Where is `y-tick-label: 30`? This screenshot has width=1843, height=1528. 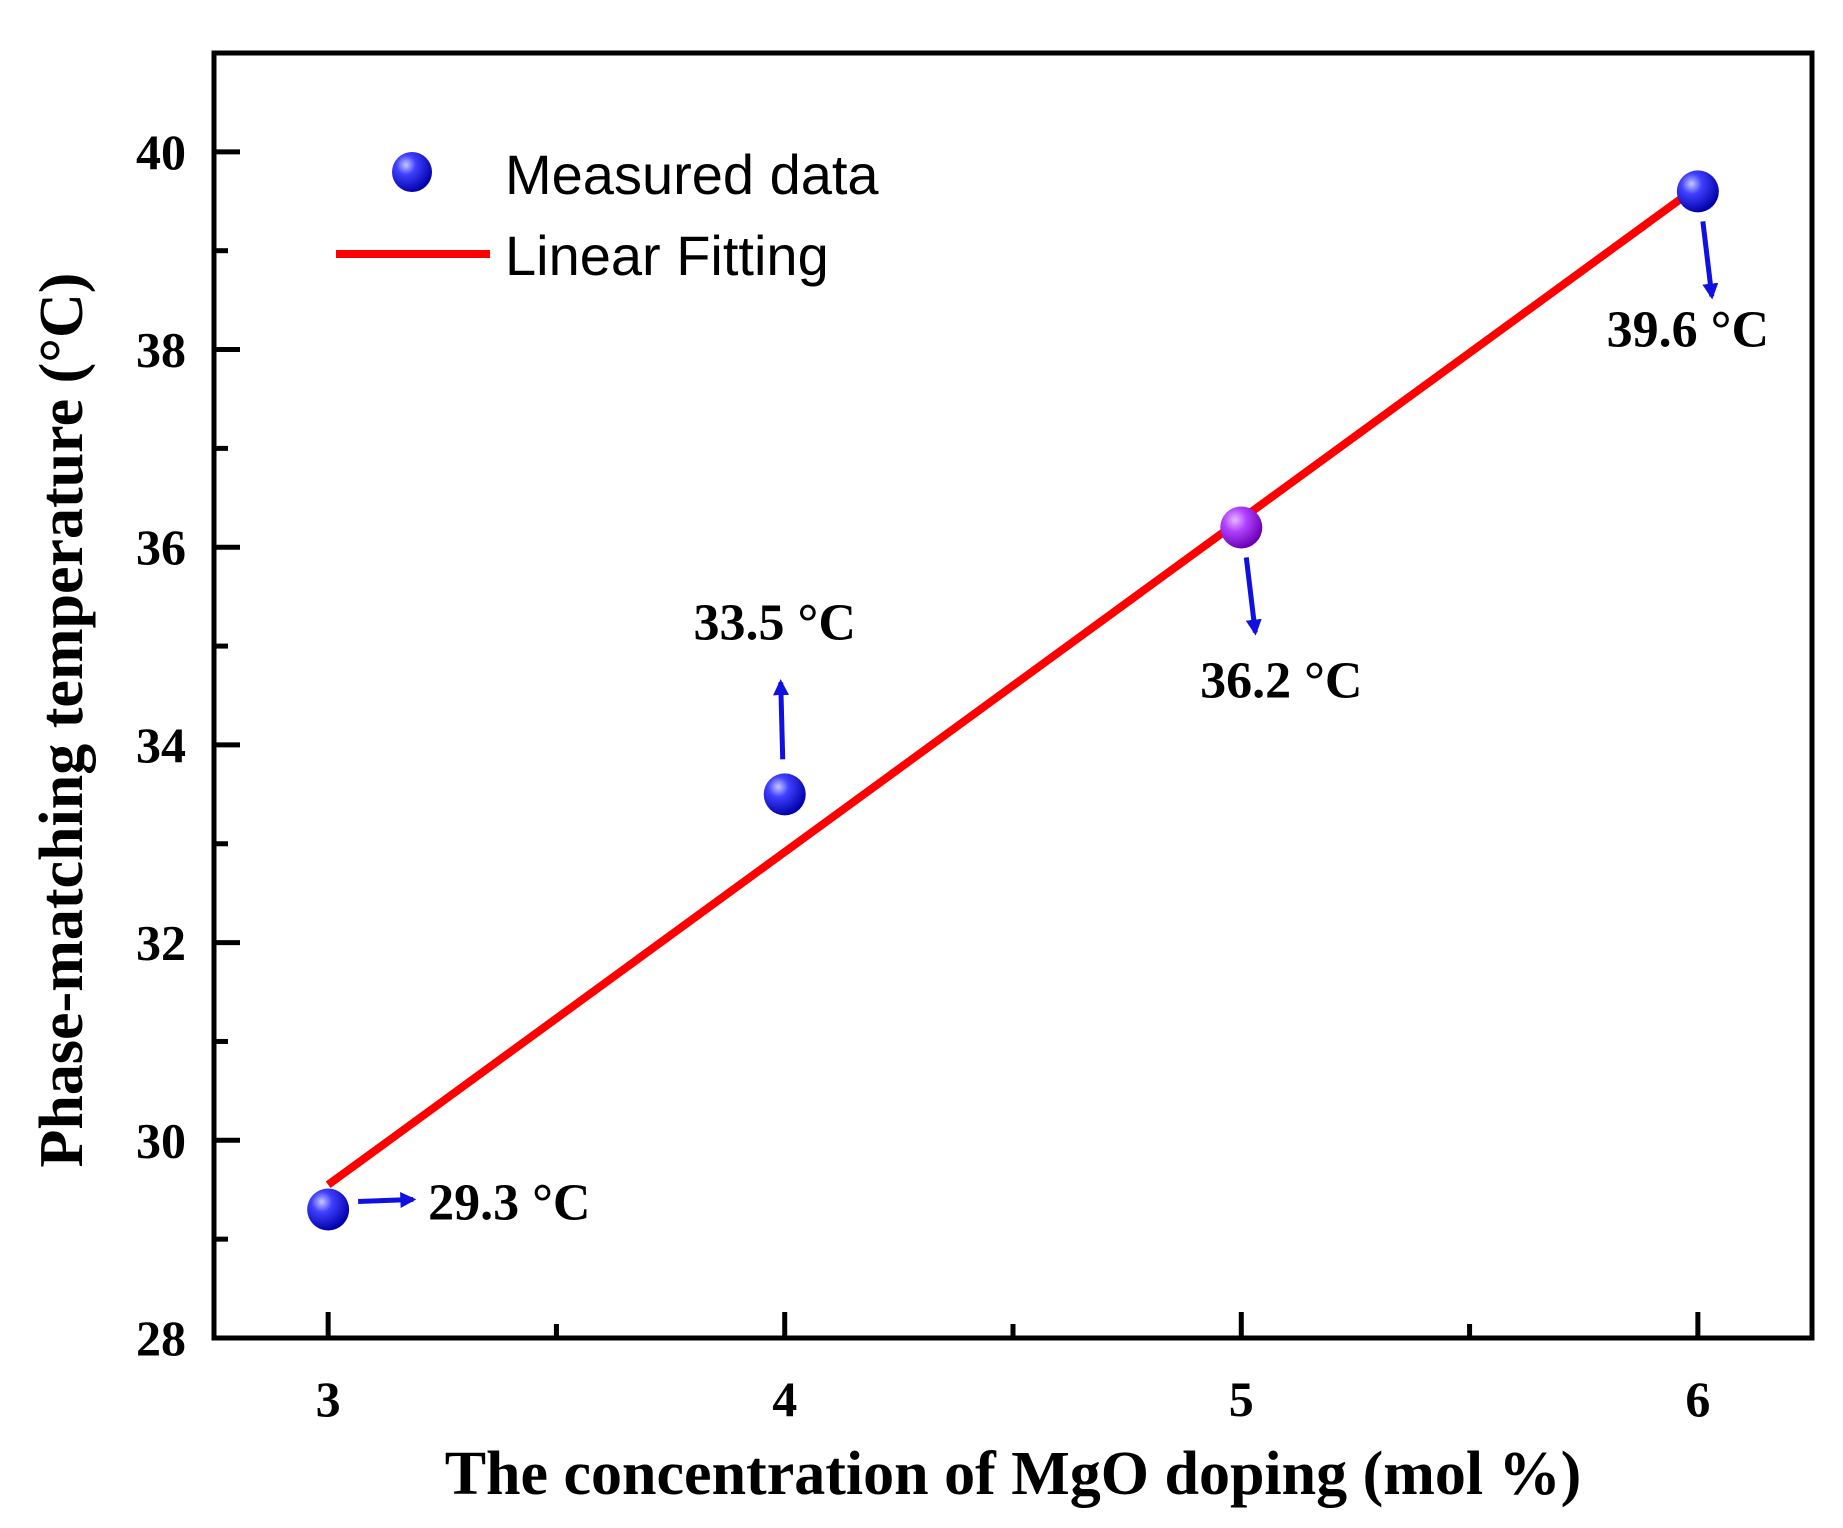 y-tick-label: 30 is located at coordinates (161, 1140).